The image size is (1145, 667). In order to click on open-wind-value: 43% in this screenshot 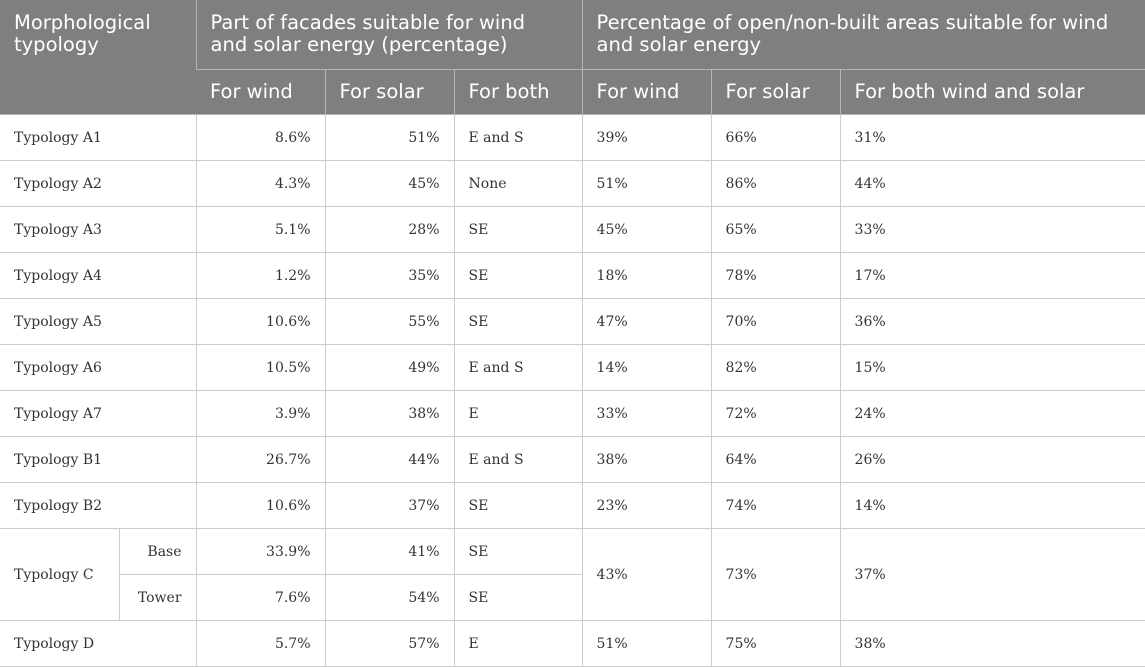, I will do `click(646, 574)`.